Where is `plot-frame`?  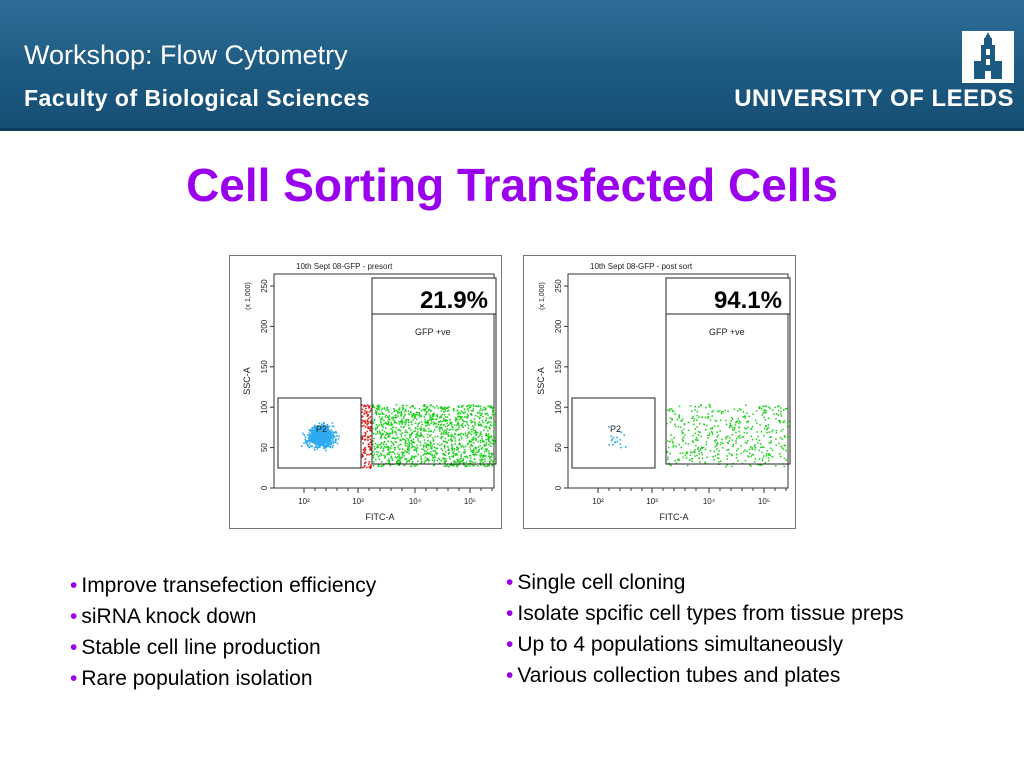 plot-frame is located at coordinates (384, 381).